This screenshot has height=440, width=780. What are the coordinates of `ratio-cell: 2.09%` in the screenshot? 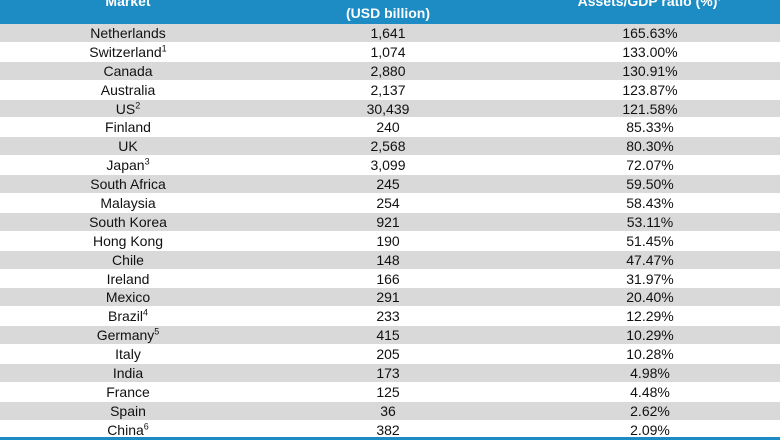 It's located at (650, 429).